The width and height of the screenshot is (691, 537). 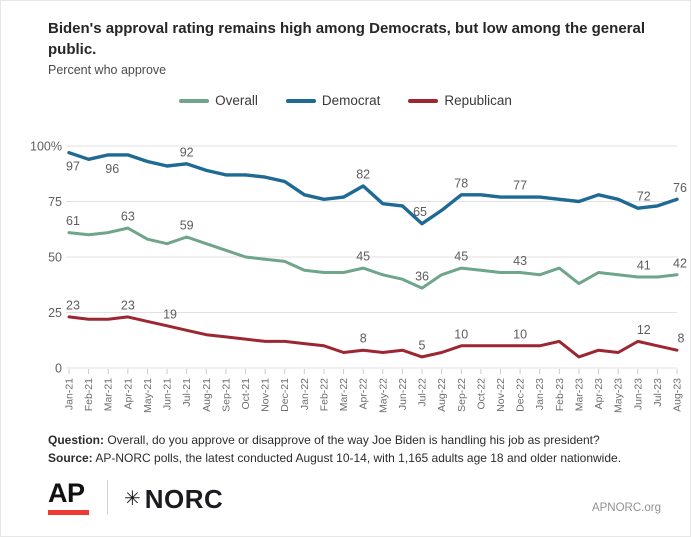 What do you see at coordinates (128, 394) in the screenshot?
I see `x-axis-label-Apr-21: Apr-21` at bounding box center [128, 394].